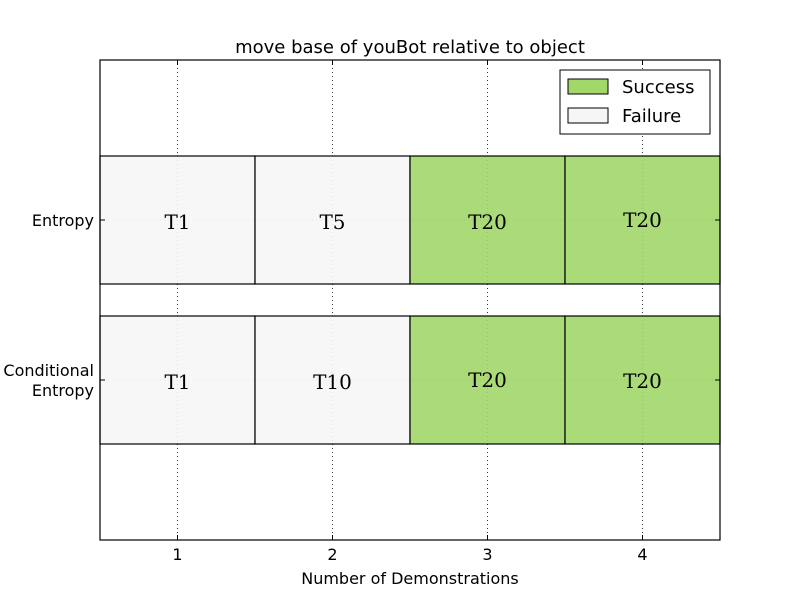  What do you see at coordinates (63, 220) in the screenshot?
I see `y-category-label: Entropy` at bounding box center [63, 220].